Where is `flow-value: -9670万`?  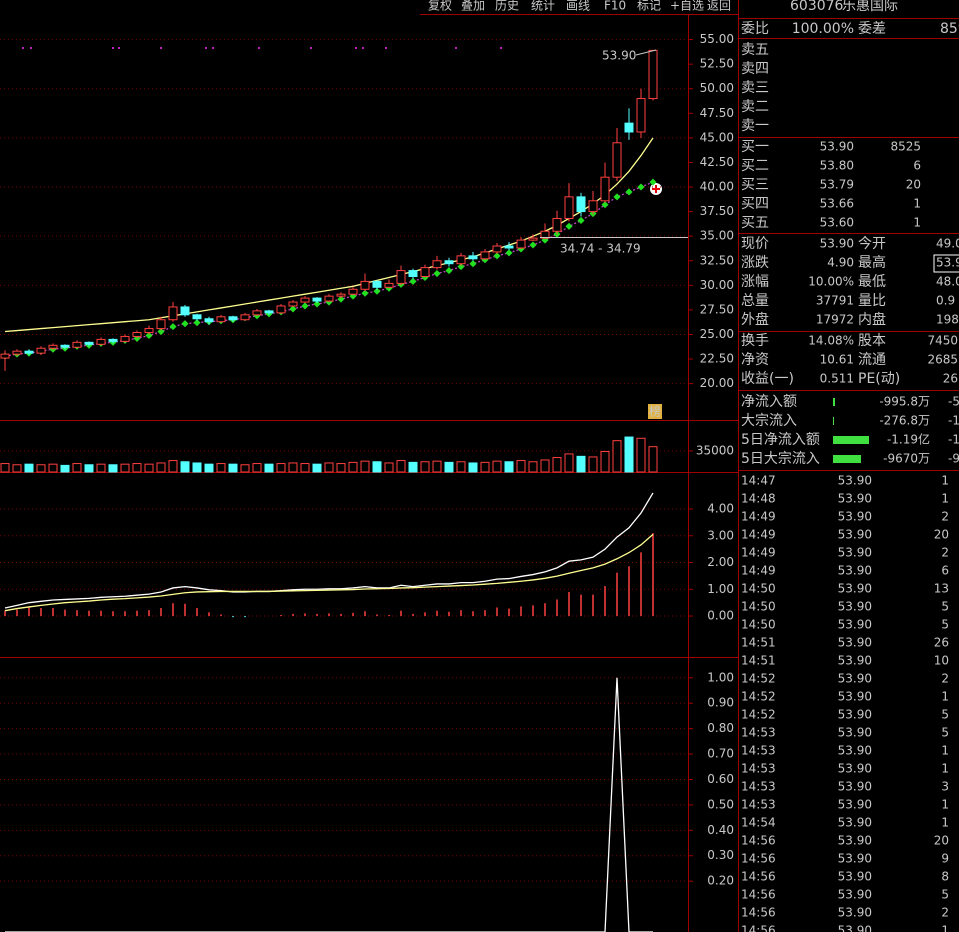 flow-value: -9670万 is located at coordinates (906, 459).